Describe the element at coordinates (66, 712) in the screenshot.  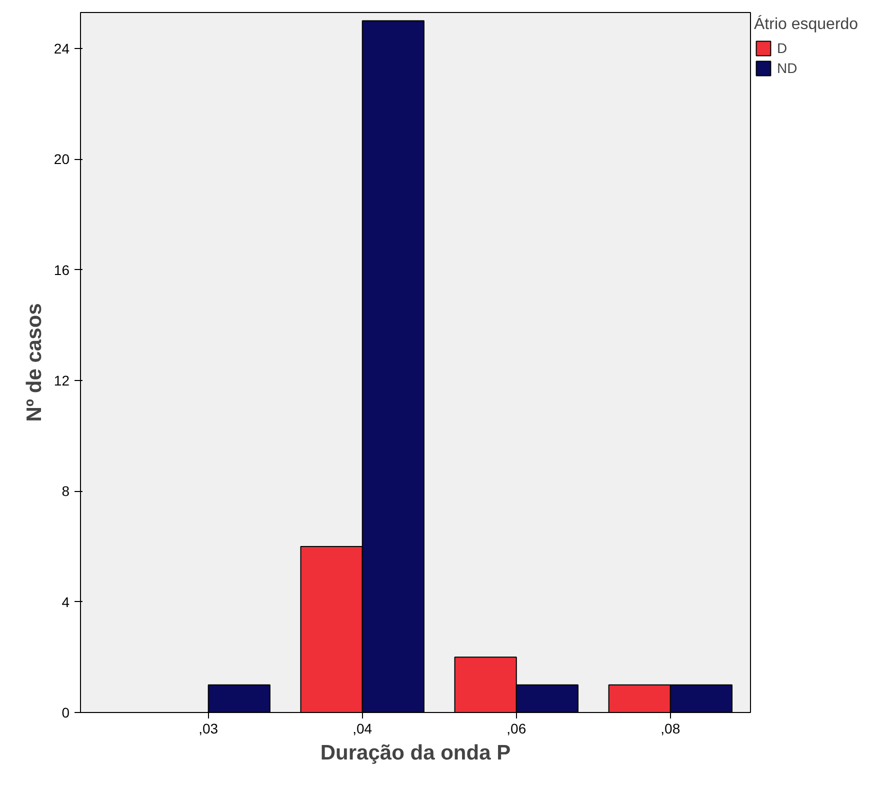
I see `y-tick-label: 0` at that location.